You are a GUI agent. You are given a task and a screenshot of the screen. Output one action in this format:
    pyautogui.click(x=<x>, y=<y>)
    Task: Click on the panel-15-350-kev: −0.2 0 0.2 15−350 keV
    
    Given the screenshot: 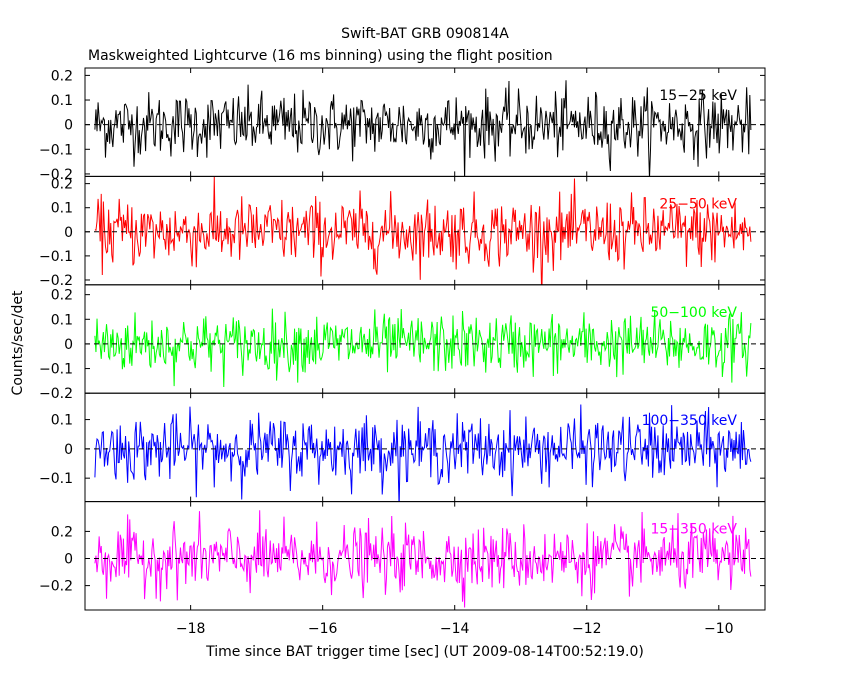 What is the action you would take?
    pyautogui.click(x=402, y=556)
    